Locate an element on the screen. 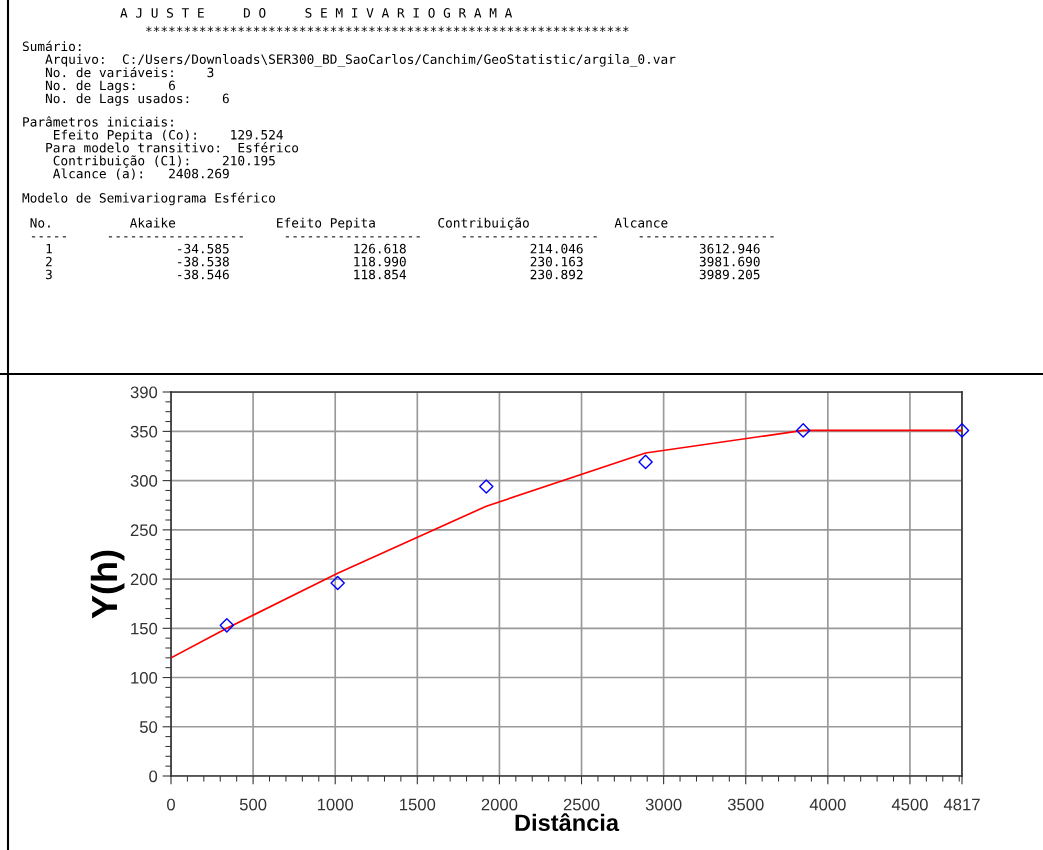 The height and width of the screenshot is (850, 1043). text: No. Akaike Efeito Pepita Contribuição Alcance ----- ------------------ ------------------ ------------------ ------------------ 1 -34.585 126.618 214.046 3612.946 2 -38.538 118.990 230.163 3981.690 3 -38.546 118.854 230.892 3989.205 is located at coordinates (402, 248).